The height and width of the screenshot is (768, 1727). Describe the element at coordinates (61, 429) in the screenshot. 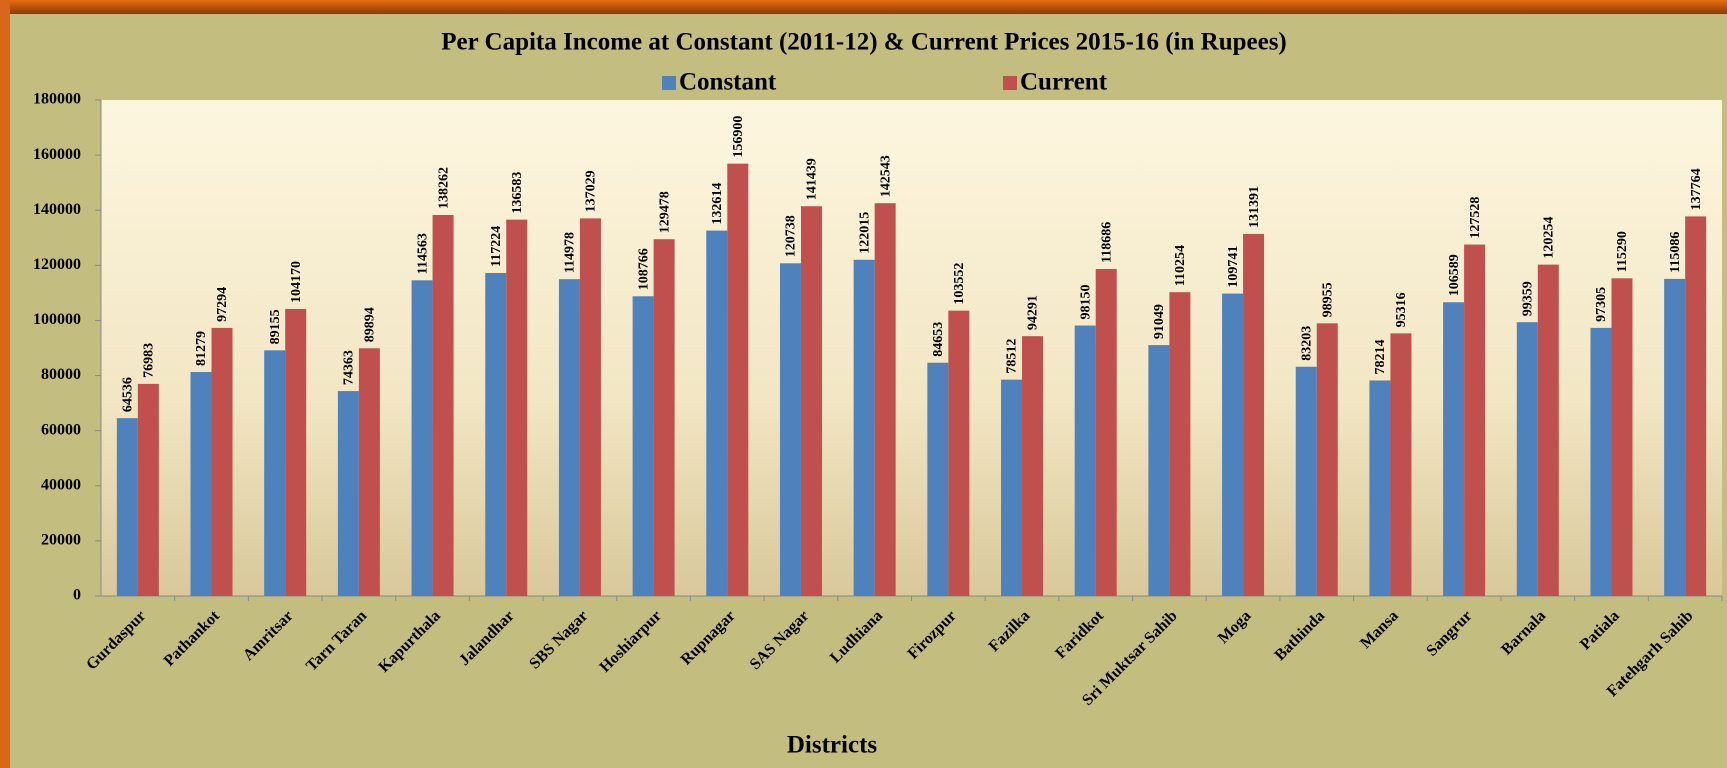

I see `y-tick-label: 60000` at that location.